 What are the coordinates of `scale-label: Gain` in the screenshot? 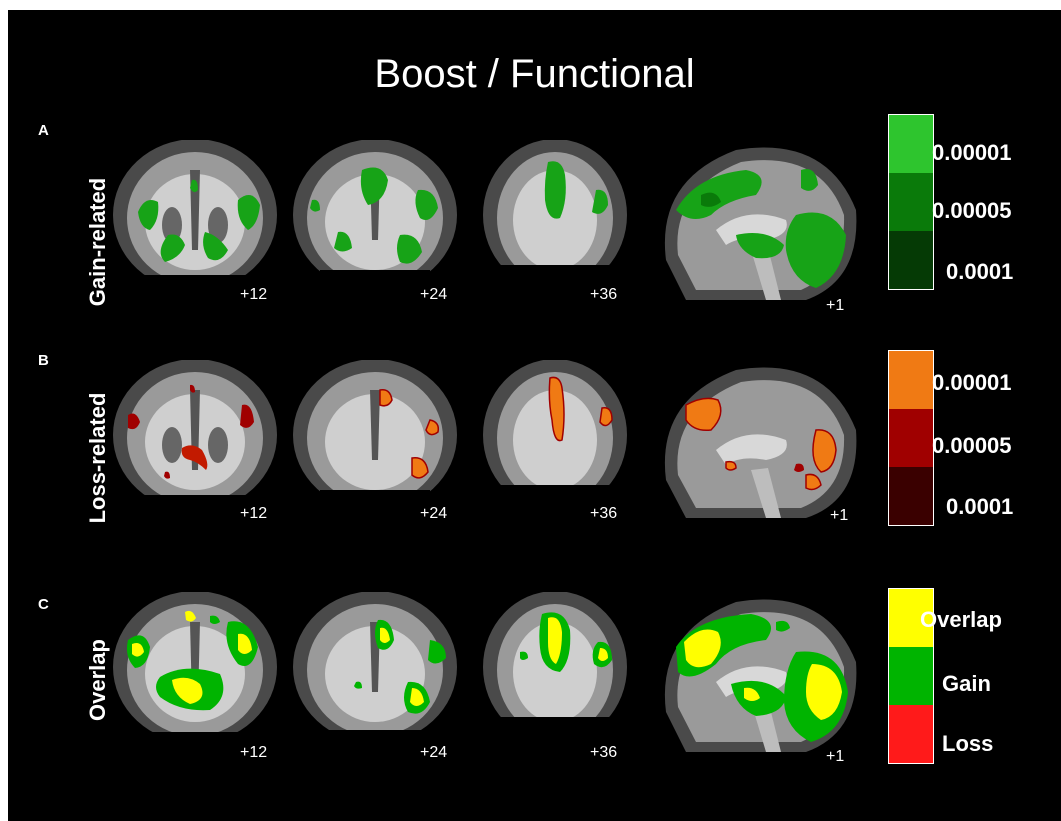 It's located at (966, 683).